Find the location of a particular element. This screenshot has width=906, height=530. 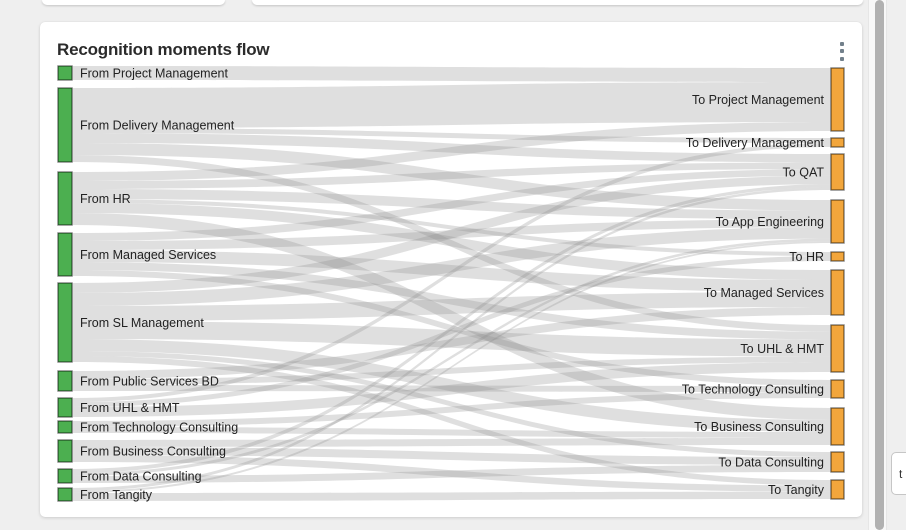

sankey-link-from-public-services-bd-to-technology-consulting is located at coordinates (451, 388).